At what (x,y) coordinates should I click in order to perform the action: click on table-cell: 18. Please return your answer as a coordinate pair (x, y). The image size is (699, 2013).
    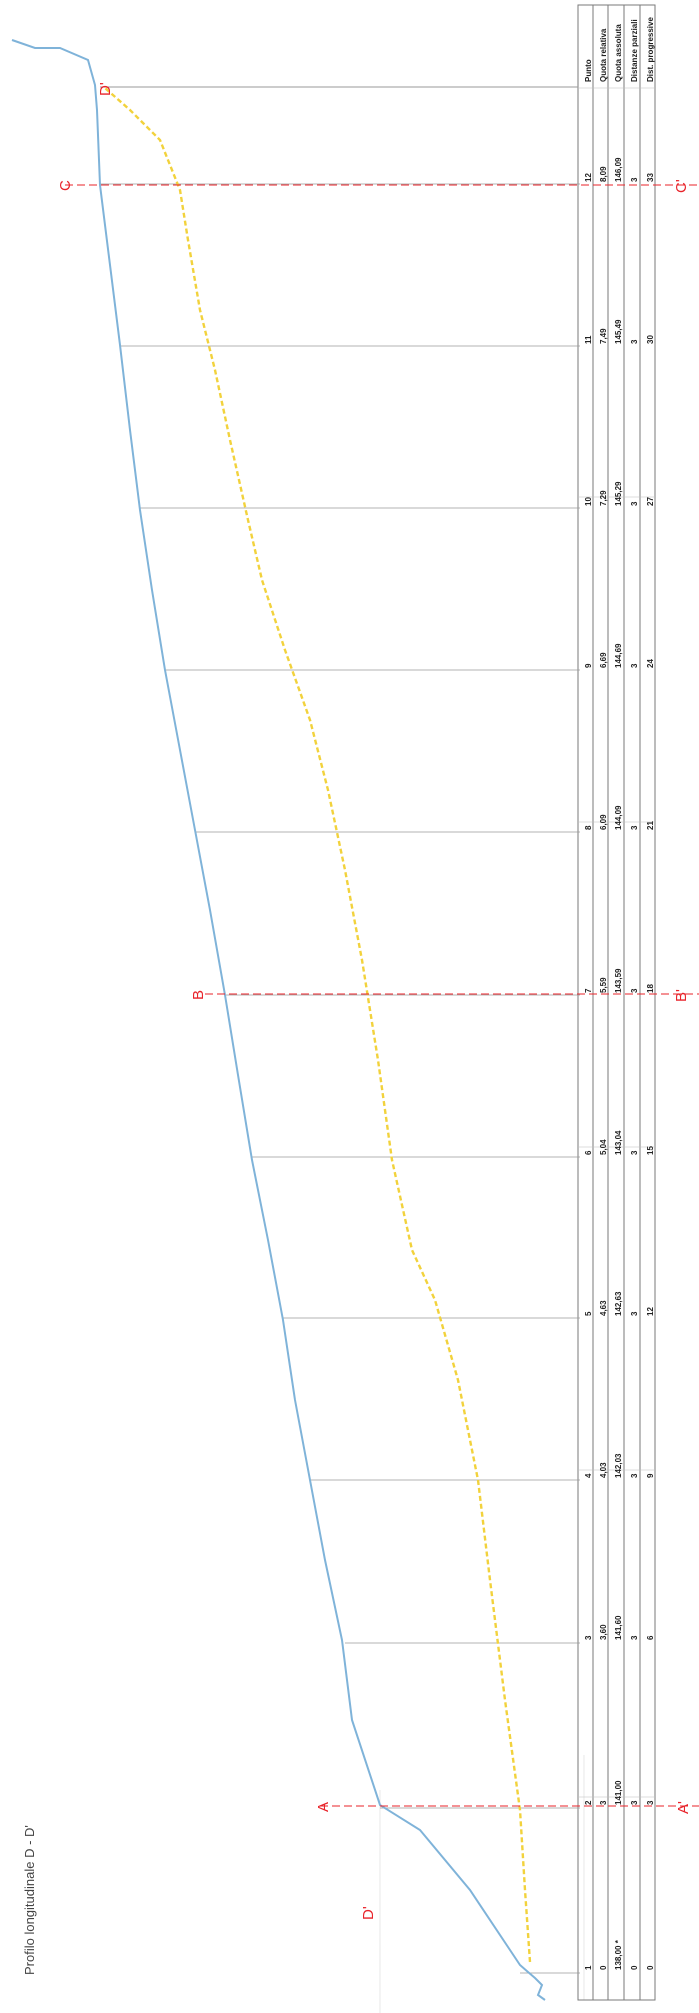
    Looking at the image, I should click on (650, 988).